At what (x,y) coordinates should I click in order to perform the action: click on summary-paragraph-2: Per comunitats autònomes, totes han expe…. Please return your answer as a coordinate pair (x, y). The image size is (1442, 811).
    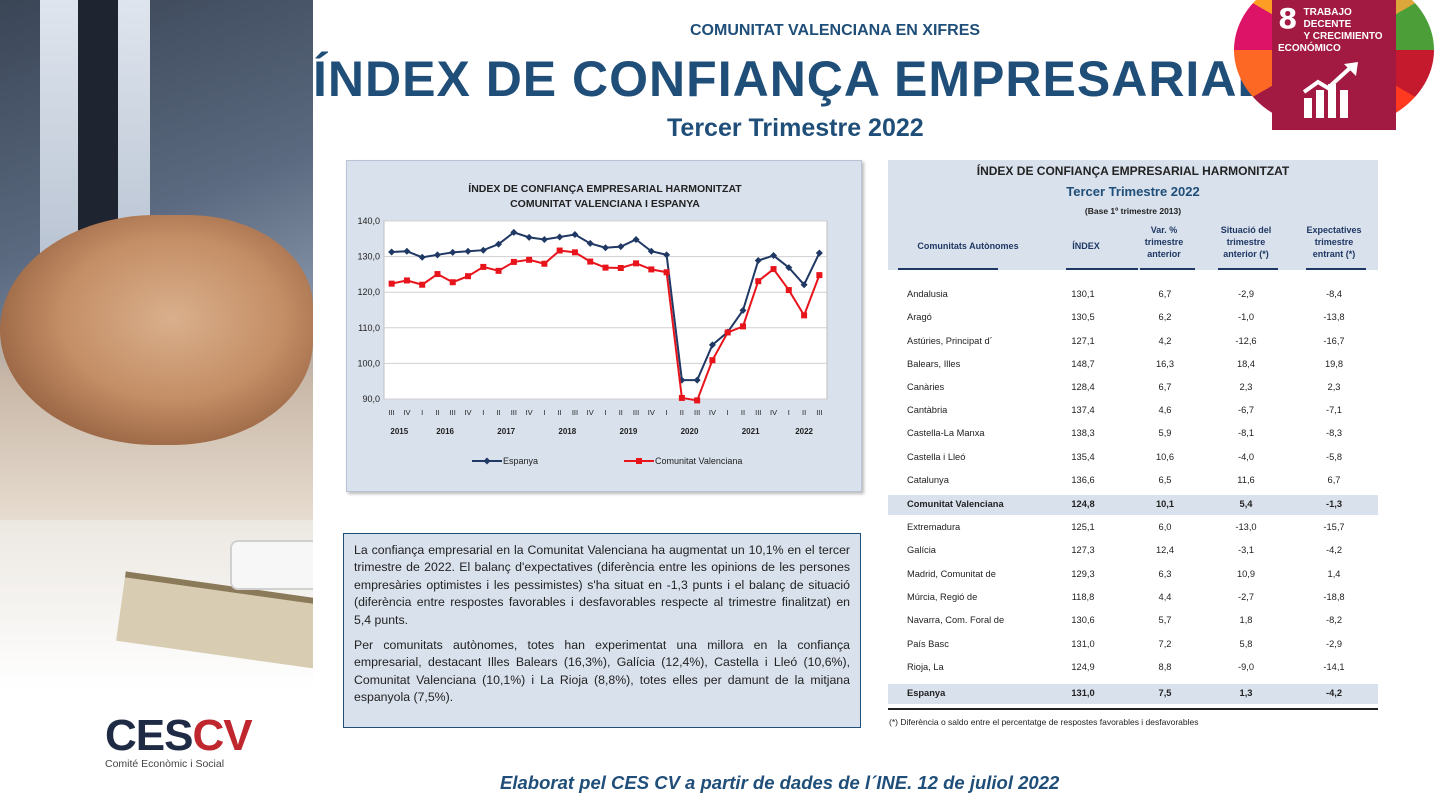
    Looking at the image, I should click on (602, 671).